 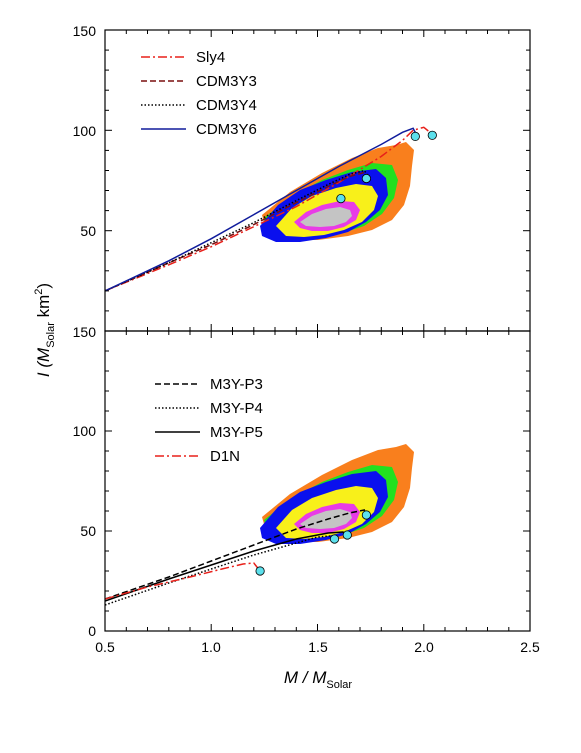 I want to click on y-axis-label-sup: 2, so click(x=39, y=292).